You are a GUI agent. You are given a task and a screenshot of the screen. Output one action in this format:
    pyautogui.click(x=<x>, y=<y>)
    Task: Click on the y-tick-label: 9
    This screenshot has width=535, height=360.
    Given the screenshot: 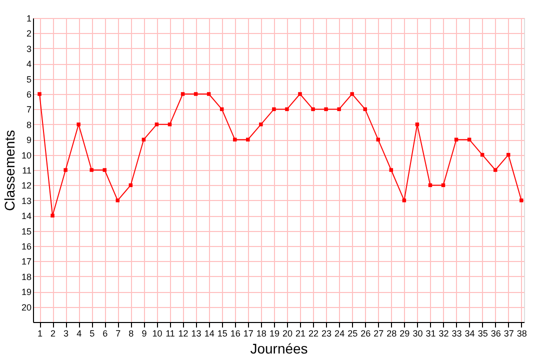 What is the action you would take?
    pyautogui.click(x=29, y=140)
    